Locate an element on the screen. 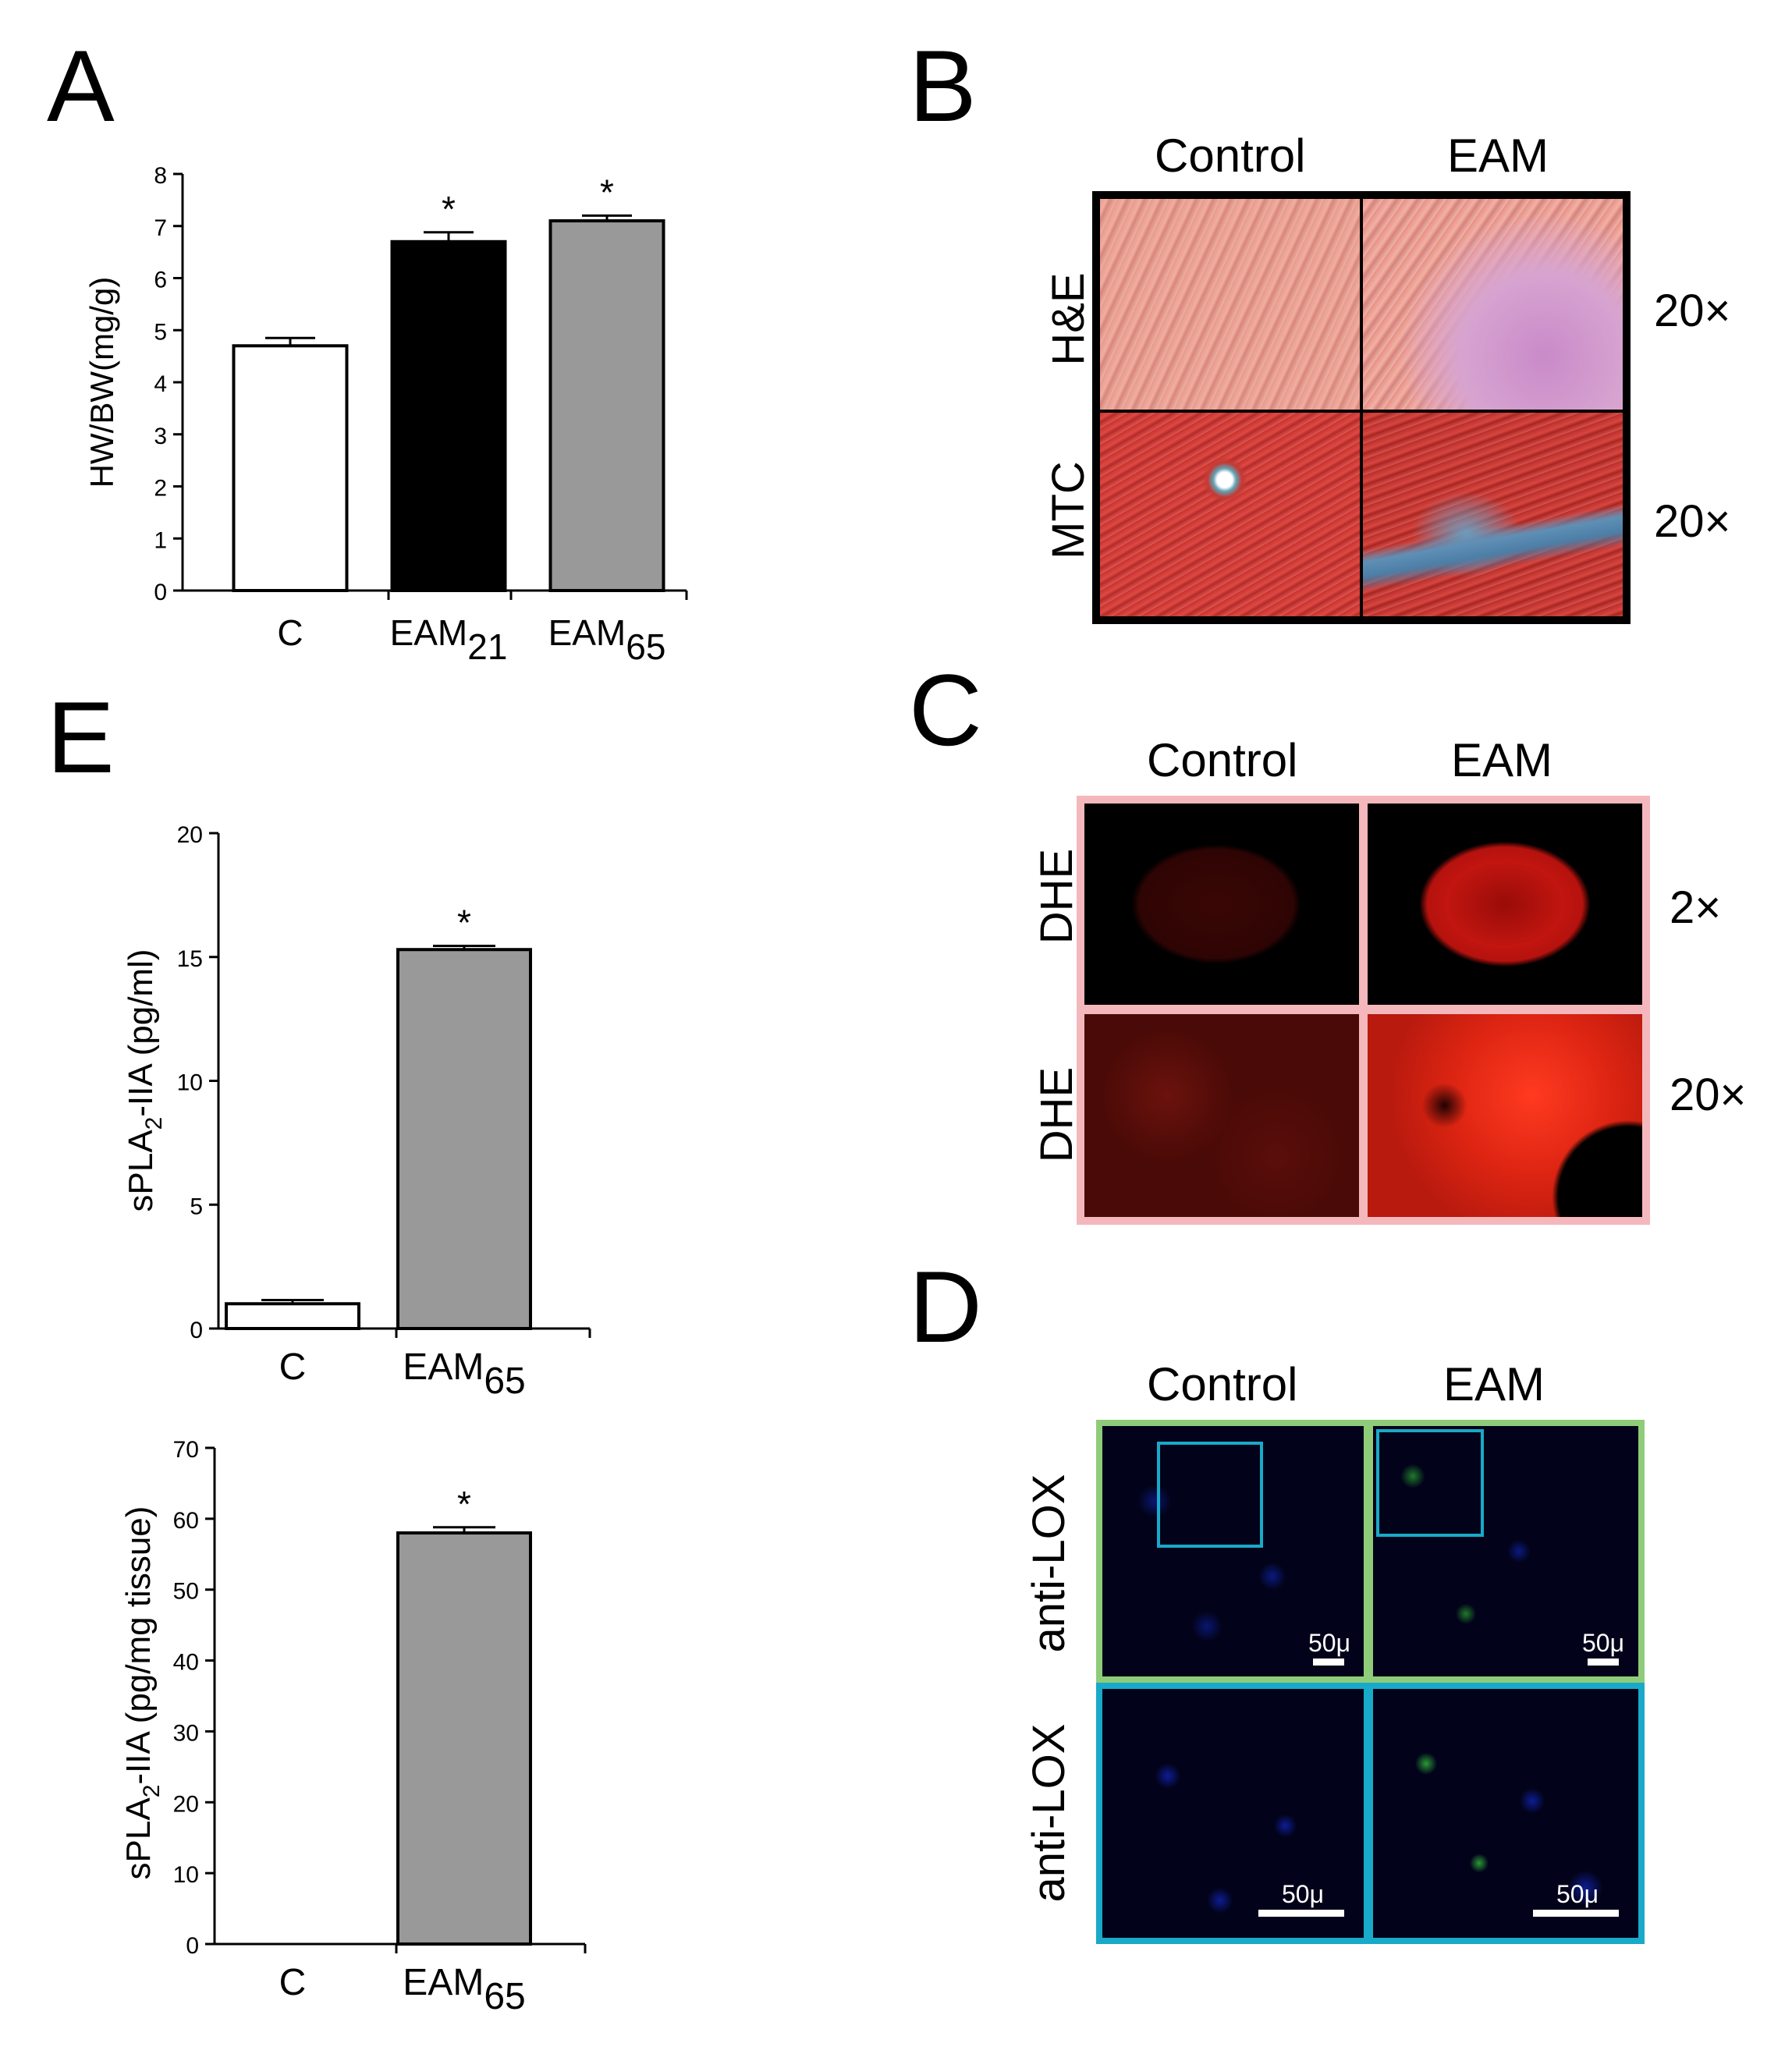 The height and width of the screenshot is (2047, 1792). panel-d-bottom-frame: 50μ 50μ is located at coordinates (1370, 1813).